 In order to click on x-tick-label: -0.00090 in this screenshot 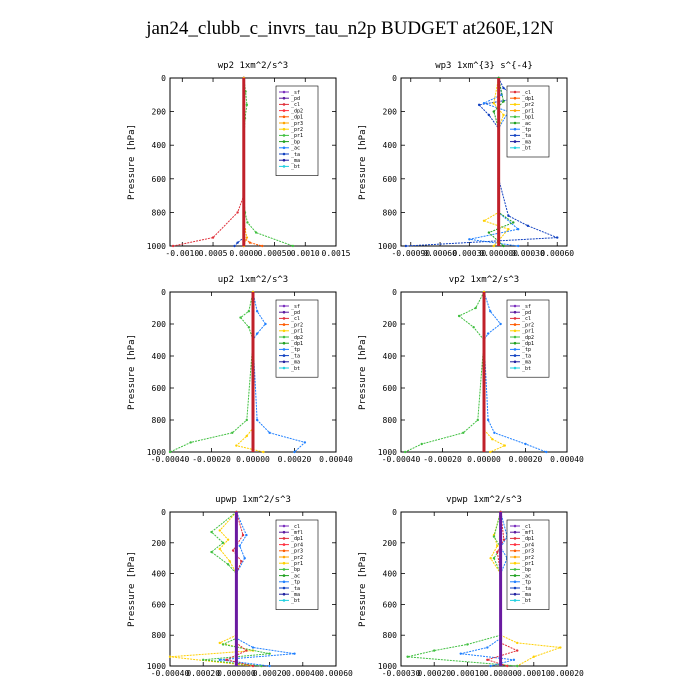, I will do `click(410, 253)`.